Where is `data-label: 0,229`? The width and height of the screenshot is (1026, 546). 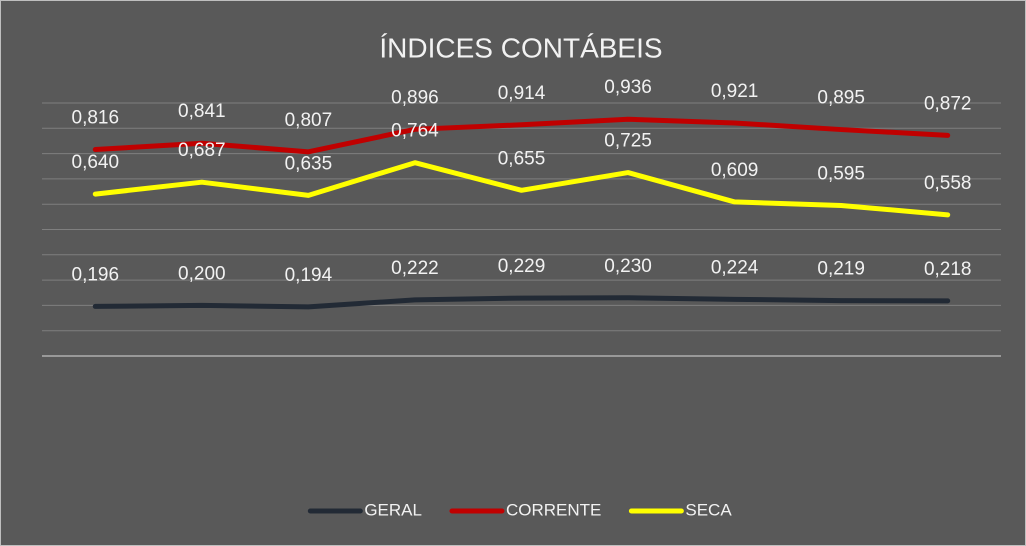
data-label: 0,229 is located at coordinates (522, 266).